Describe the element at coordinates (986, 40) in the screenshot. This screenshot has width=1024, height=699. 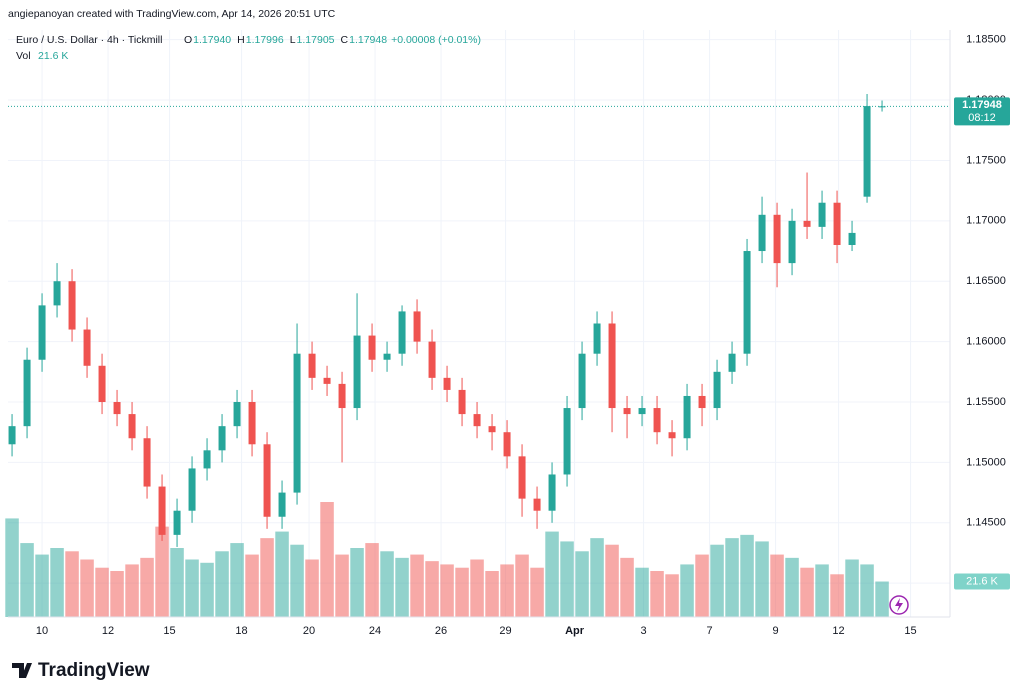
I see `y-tick-label: 1.18500` at that location.